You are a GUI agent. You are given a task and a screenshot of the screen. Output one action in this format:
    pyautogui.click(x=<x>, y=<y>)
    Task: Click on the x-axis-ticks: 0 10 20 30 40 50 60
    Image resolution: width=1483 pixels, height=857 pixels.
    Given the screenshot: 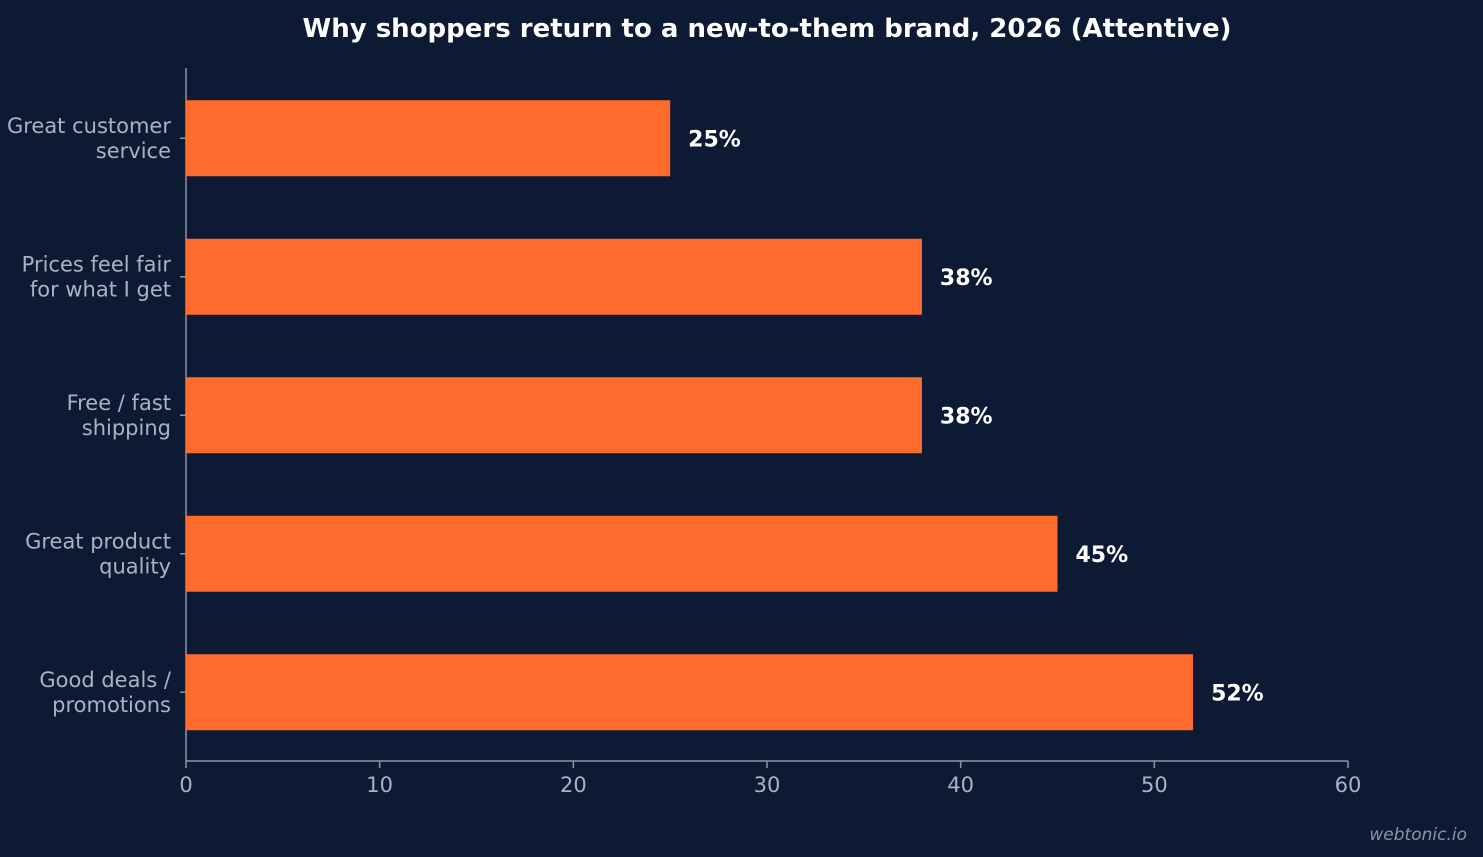 What is the action you would take?
    pyautogui.click(x=770, y=779)
    